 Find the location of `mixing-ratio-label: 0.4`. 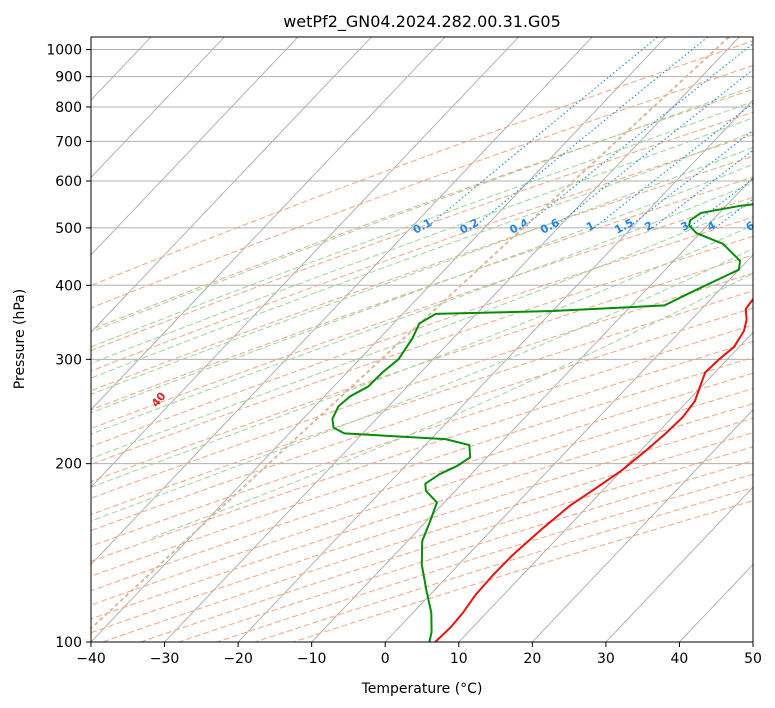

mixing-ratio-label: 0.4 is located at coordinates (519, 226).